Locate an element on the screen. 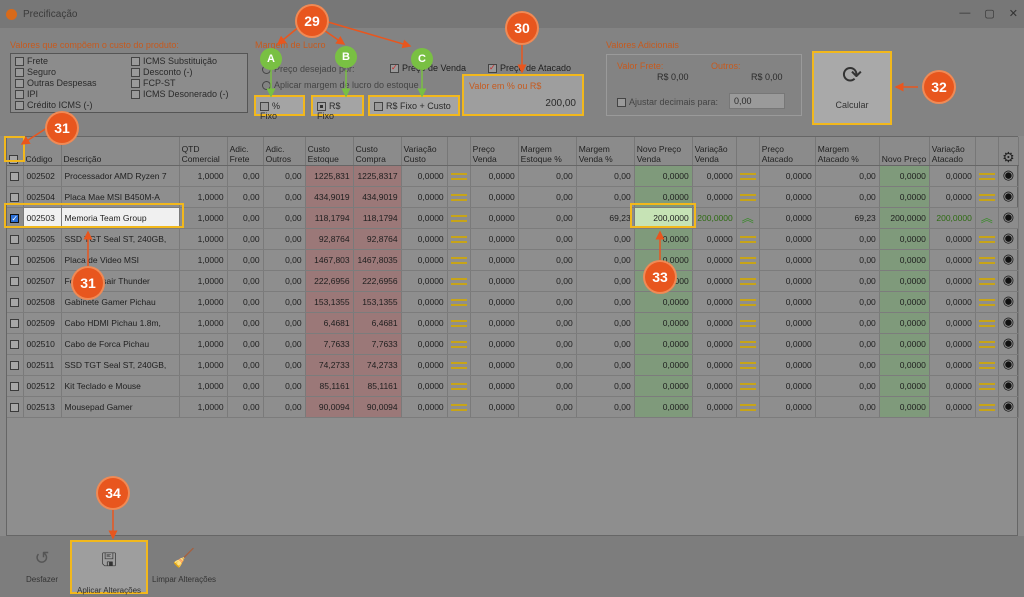  margin-value-box: Valor em % ou R$ 200,00 is located at coordinates (523, 95).